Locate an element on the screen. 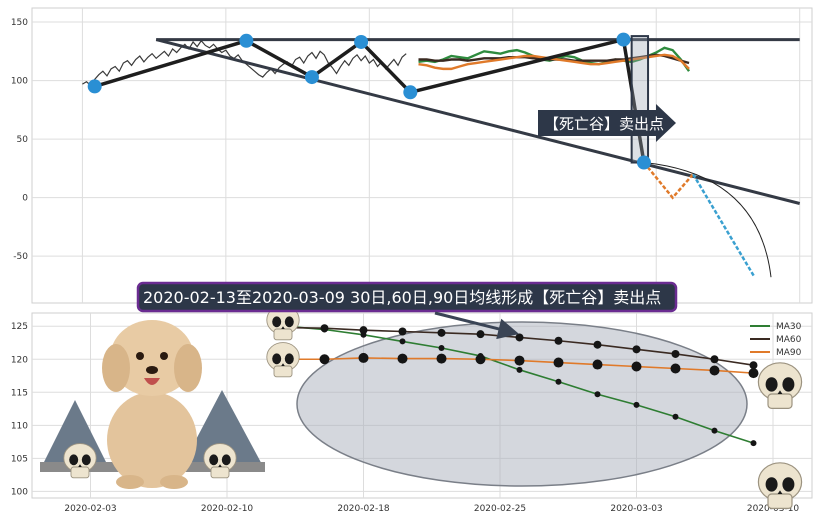 The height and width of the screenshot is (520, 819). top-y-tick-label: 50 is located at coordinates (23, 140).